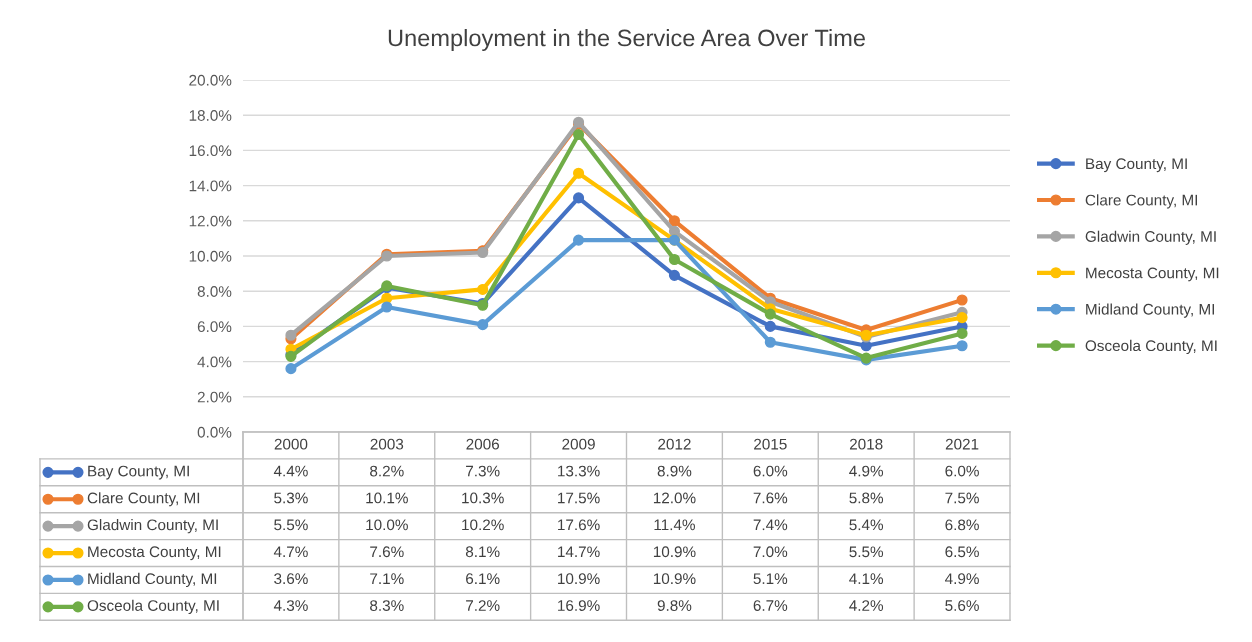 The width and height of the screenshot is (1252, 642). I want to click on text: Osceola County, MI, so click(153, 606).